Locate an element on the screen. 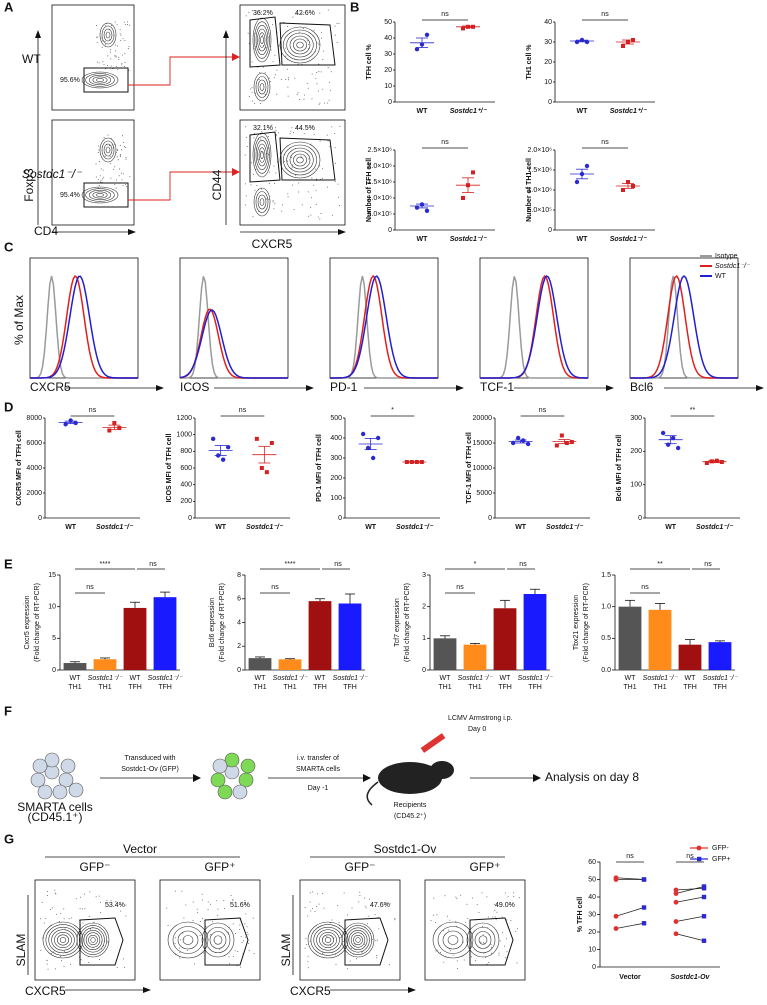  diagram-text: SMARTA cells is located at coordinates (318, 769).